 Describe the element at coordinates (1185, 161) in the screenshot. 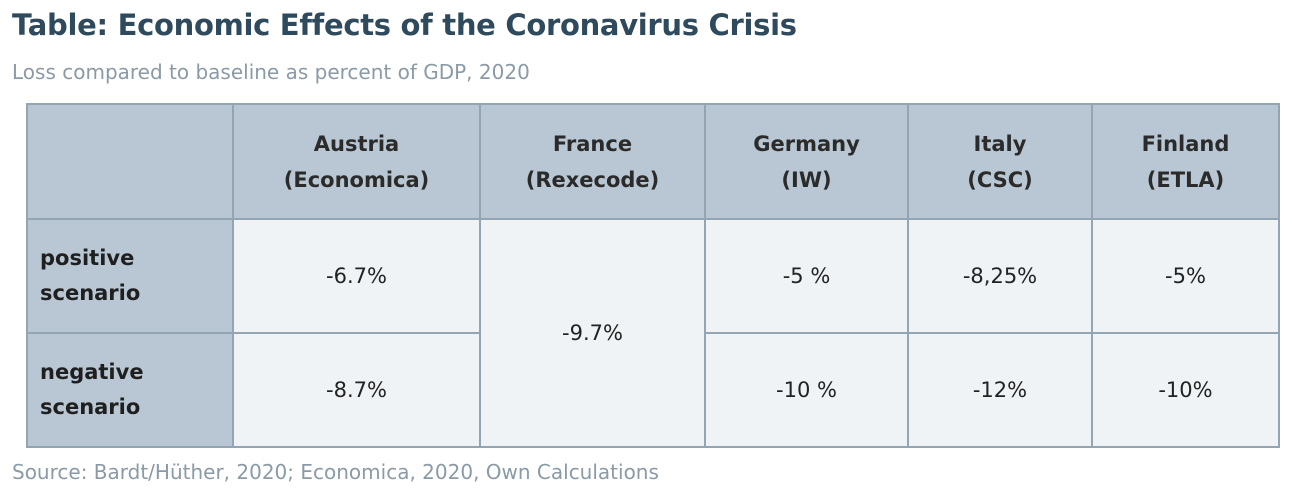

I see `column-header-finland: Finland (ETLA)` at that location.